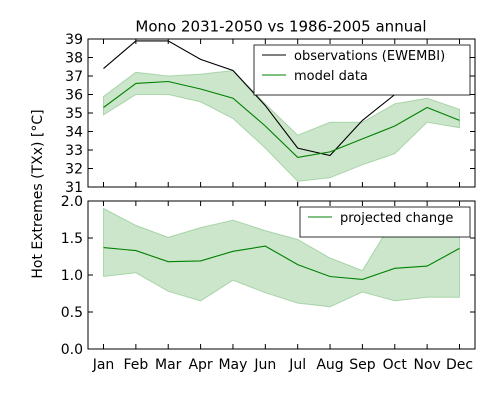  Describe the element at coordinates (74, 59) in the screenshot. I see `y-tick-label: 38` at that location.